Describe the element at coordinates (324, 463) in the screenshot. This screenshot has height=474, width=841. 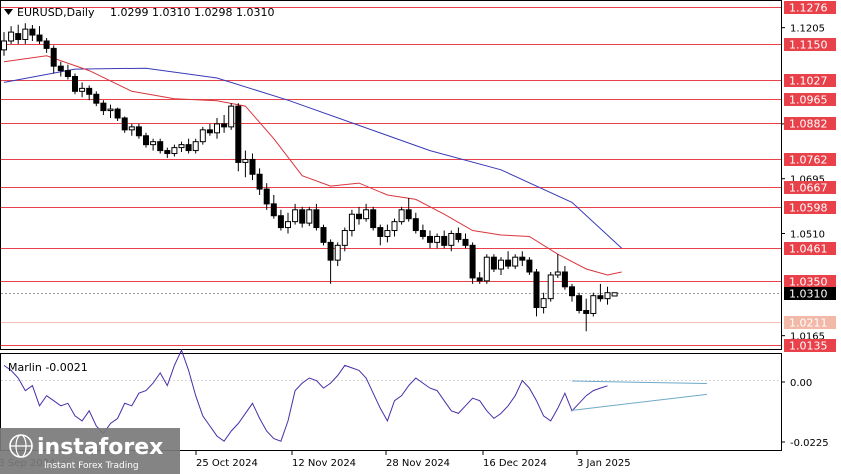
I see `time-label-1: 12 Nov 2024` at that location.